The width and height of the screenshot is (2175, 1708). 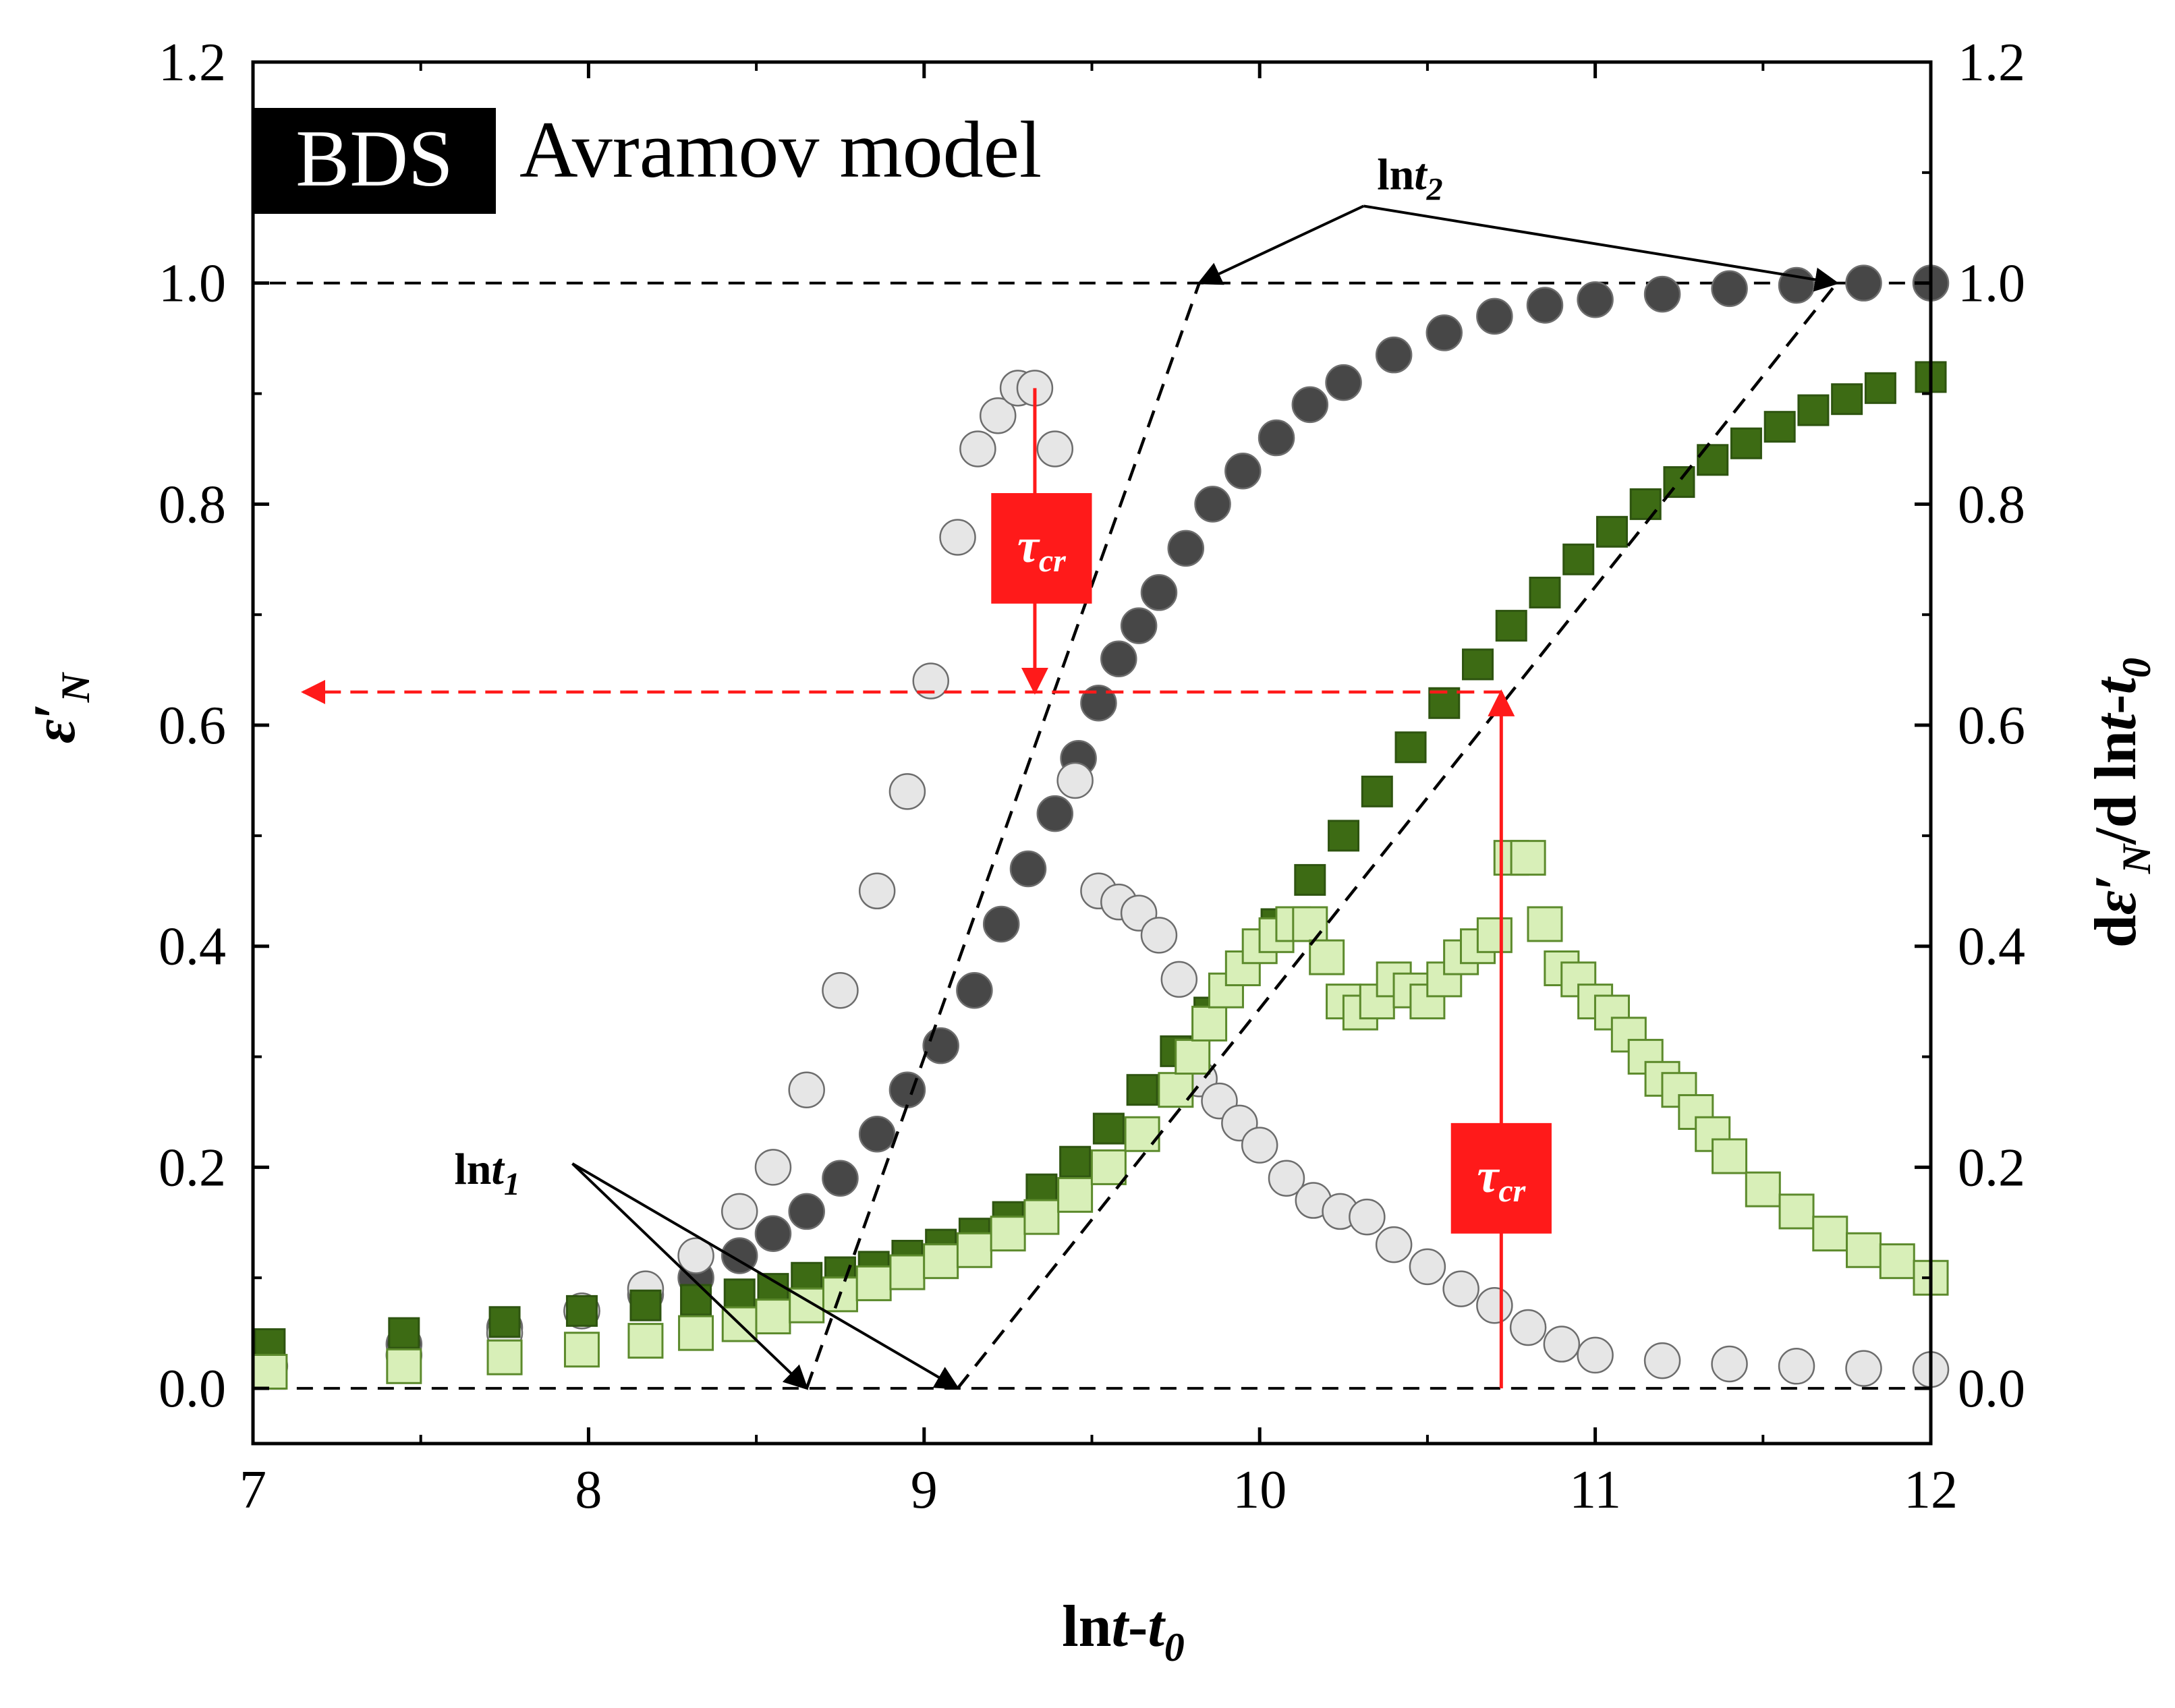 What do you see at coordinates (588, 1490) in the screenshot?
I see `x-tick-label: 8` at bounding box center [588, 1490].